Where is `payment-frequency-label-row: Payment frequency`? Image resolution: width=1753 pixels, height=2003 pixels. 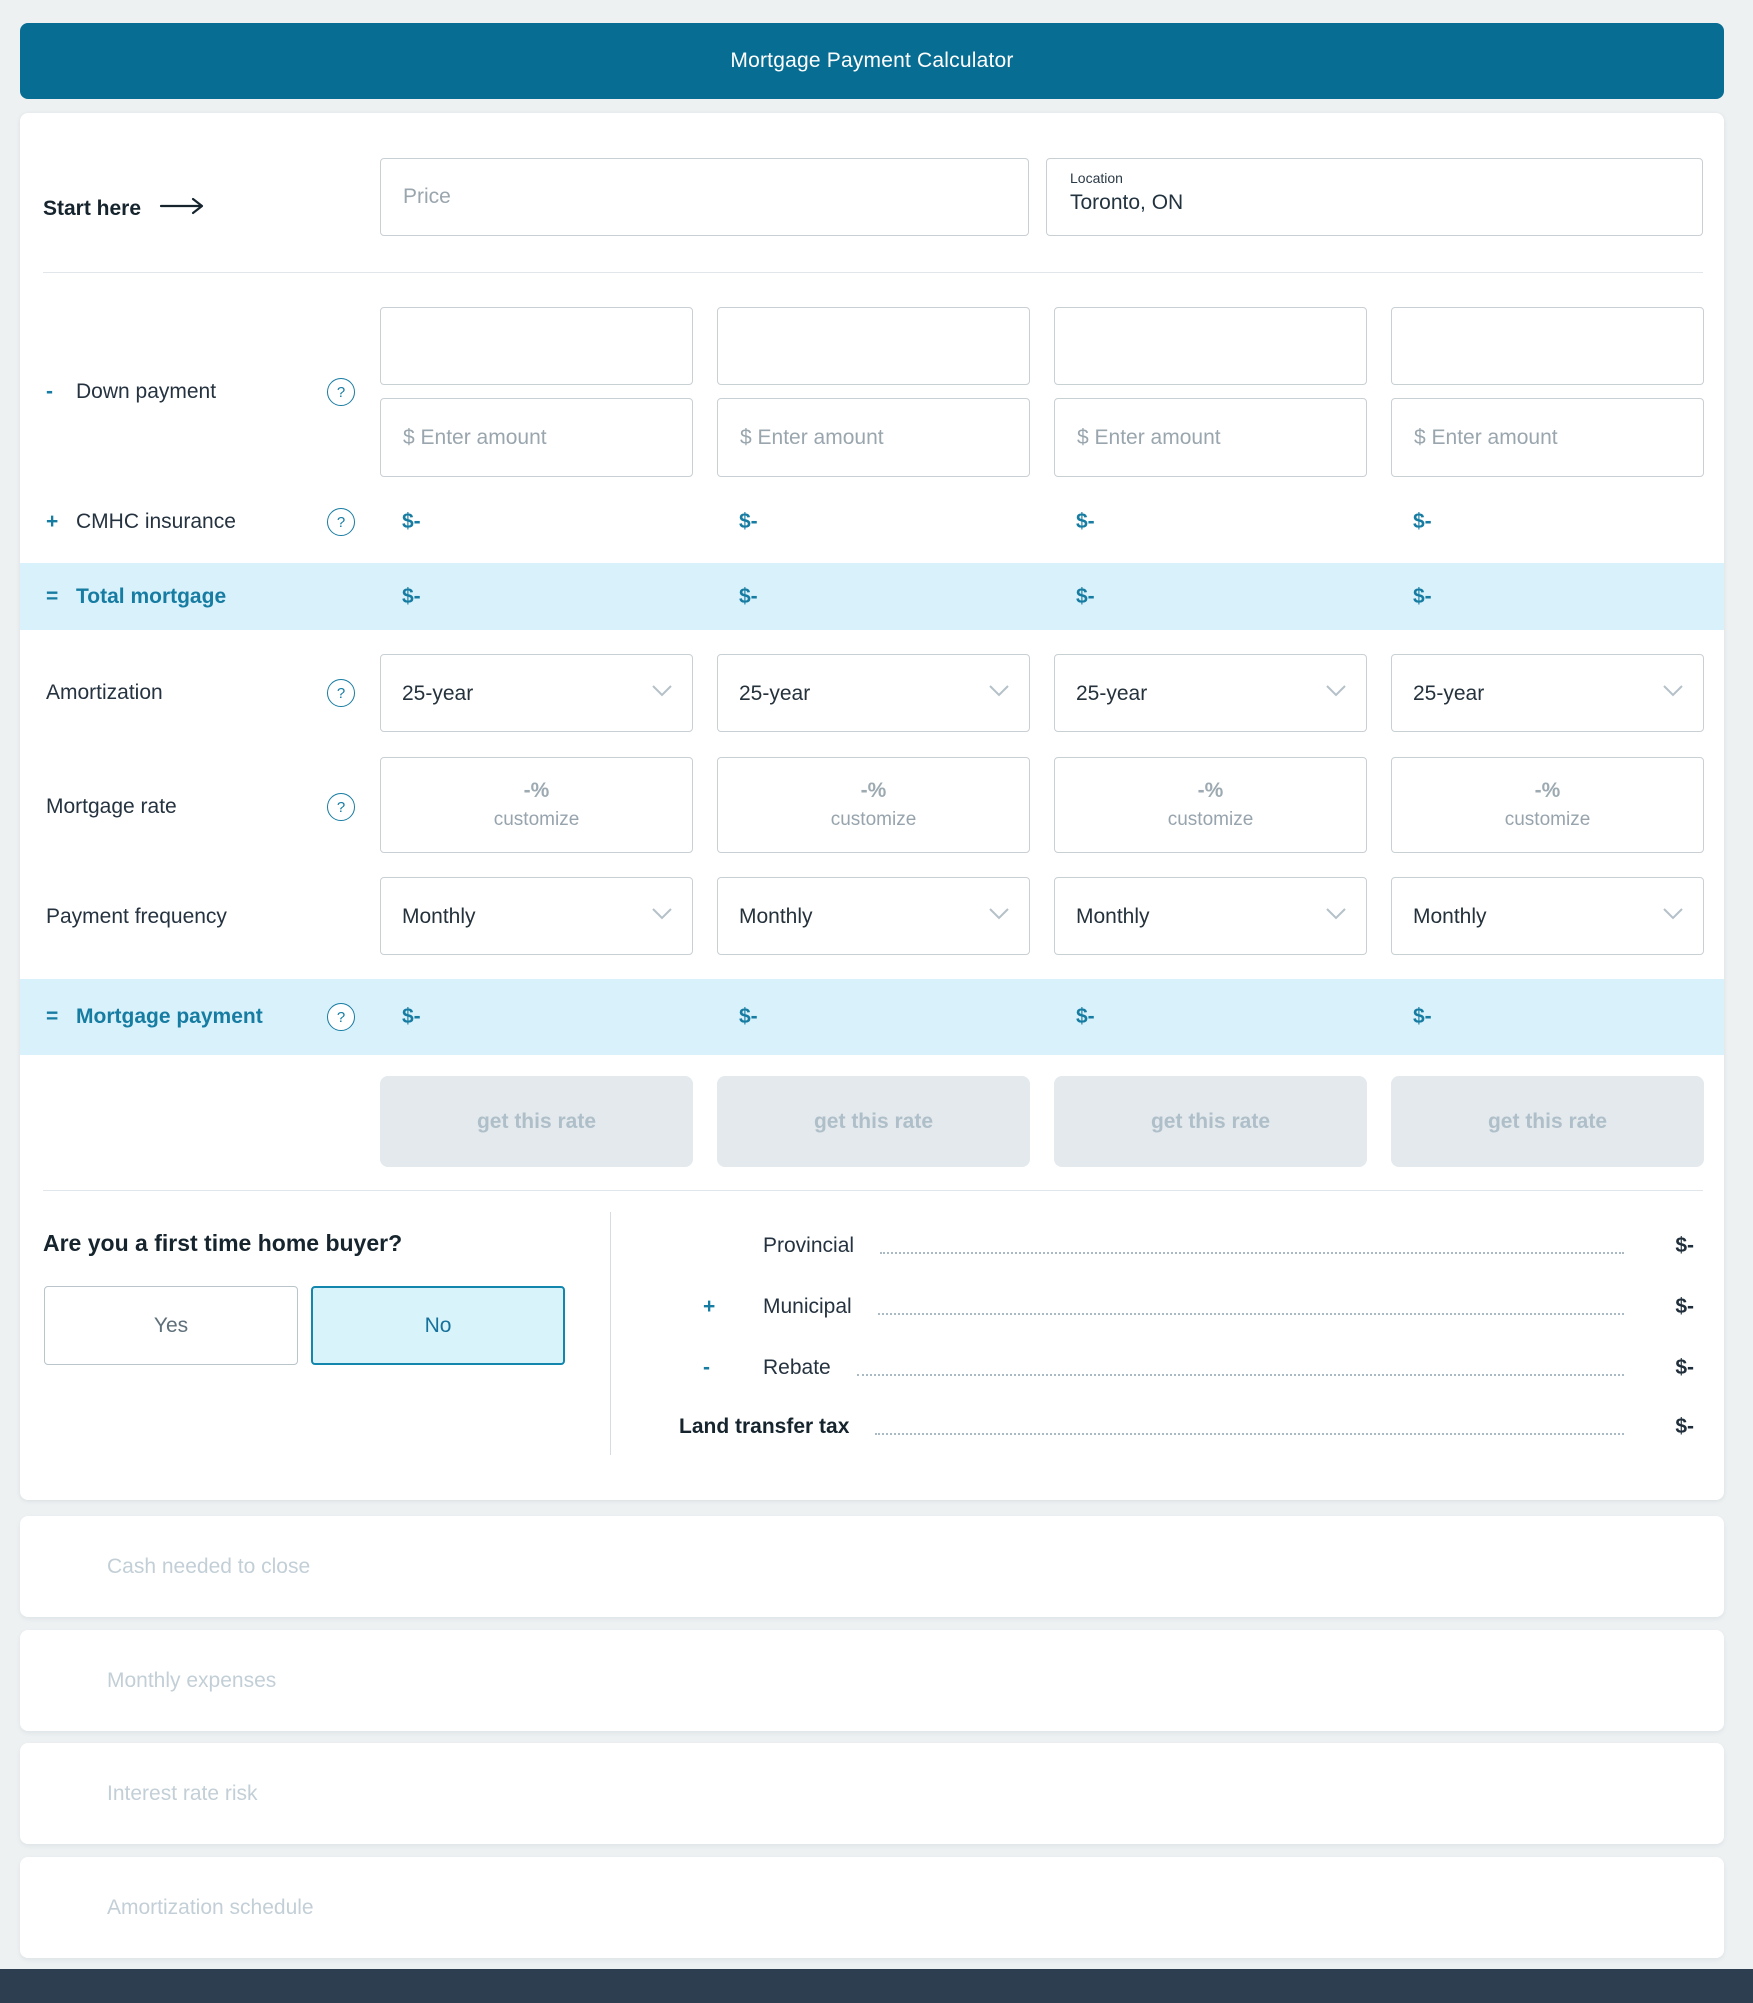 payment-frequency-label-row: Payment frequency is located at coordinates (199, 917).